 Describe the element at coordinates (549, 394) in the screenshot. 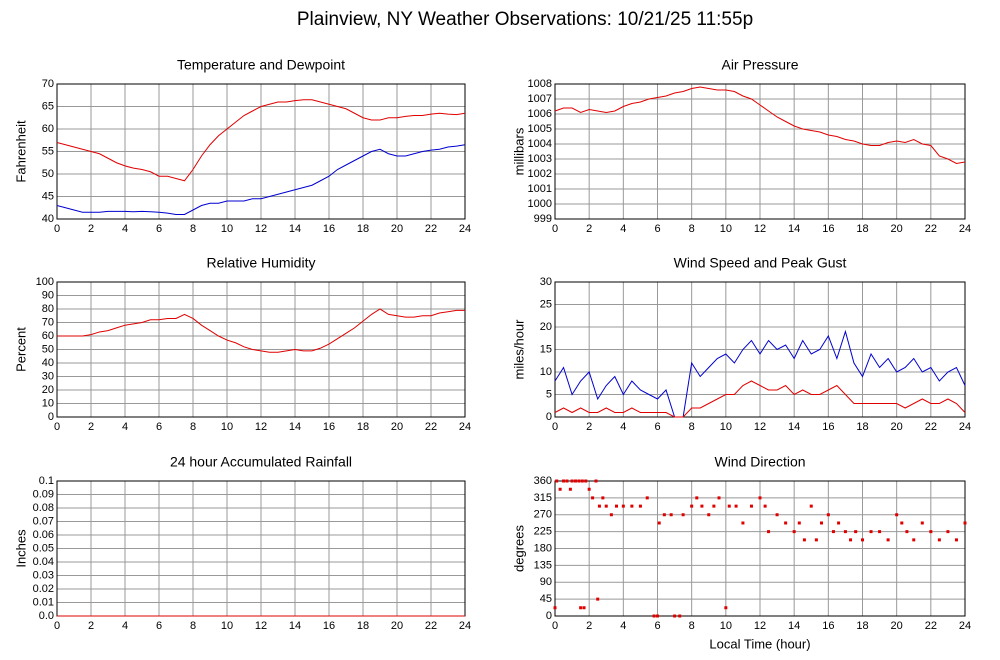

I see `y-tick-label: 5` at that location.